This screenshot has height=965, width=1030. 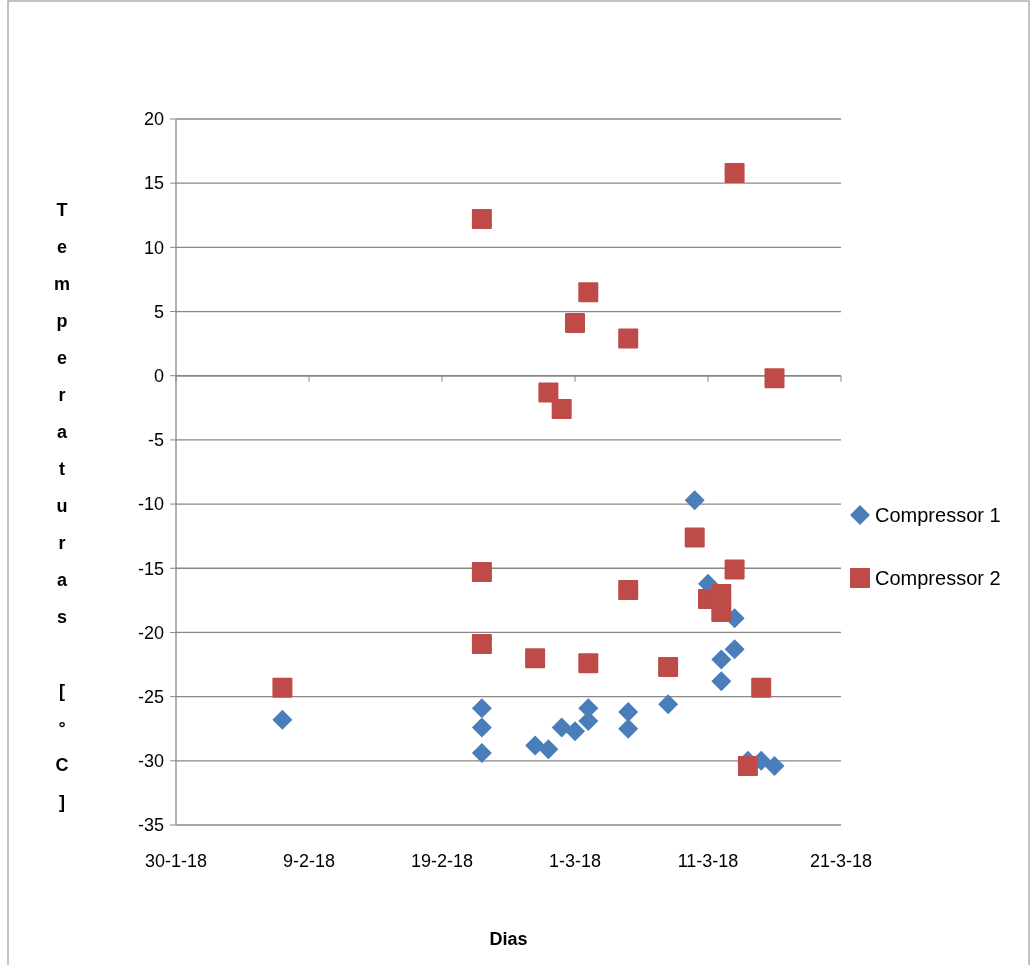 I want to click on y-tick-label: 0, so click(x=158, y=376).